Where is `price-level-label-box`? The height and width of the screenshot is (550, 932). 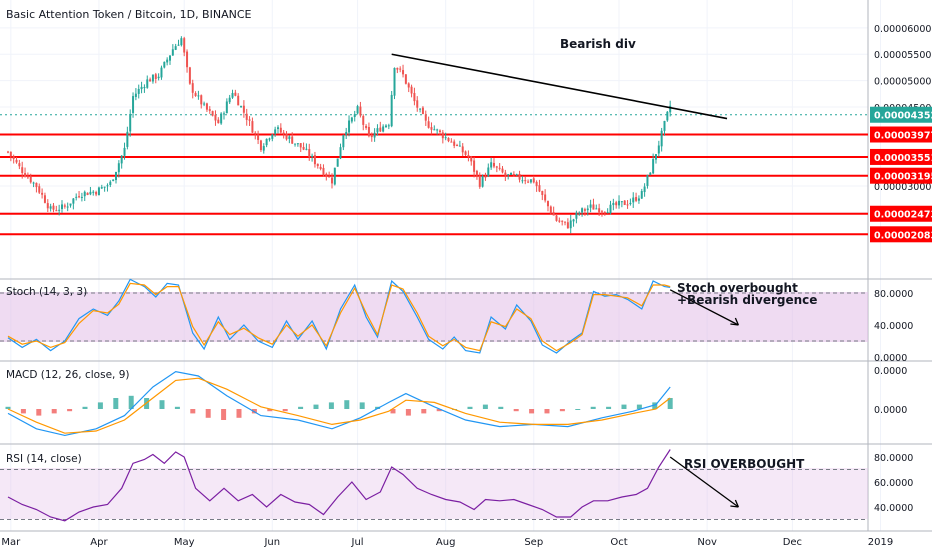 price-level-label-box is located at coordinates (901, 156).